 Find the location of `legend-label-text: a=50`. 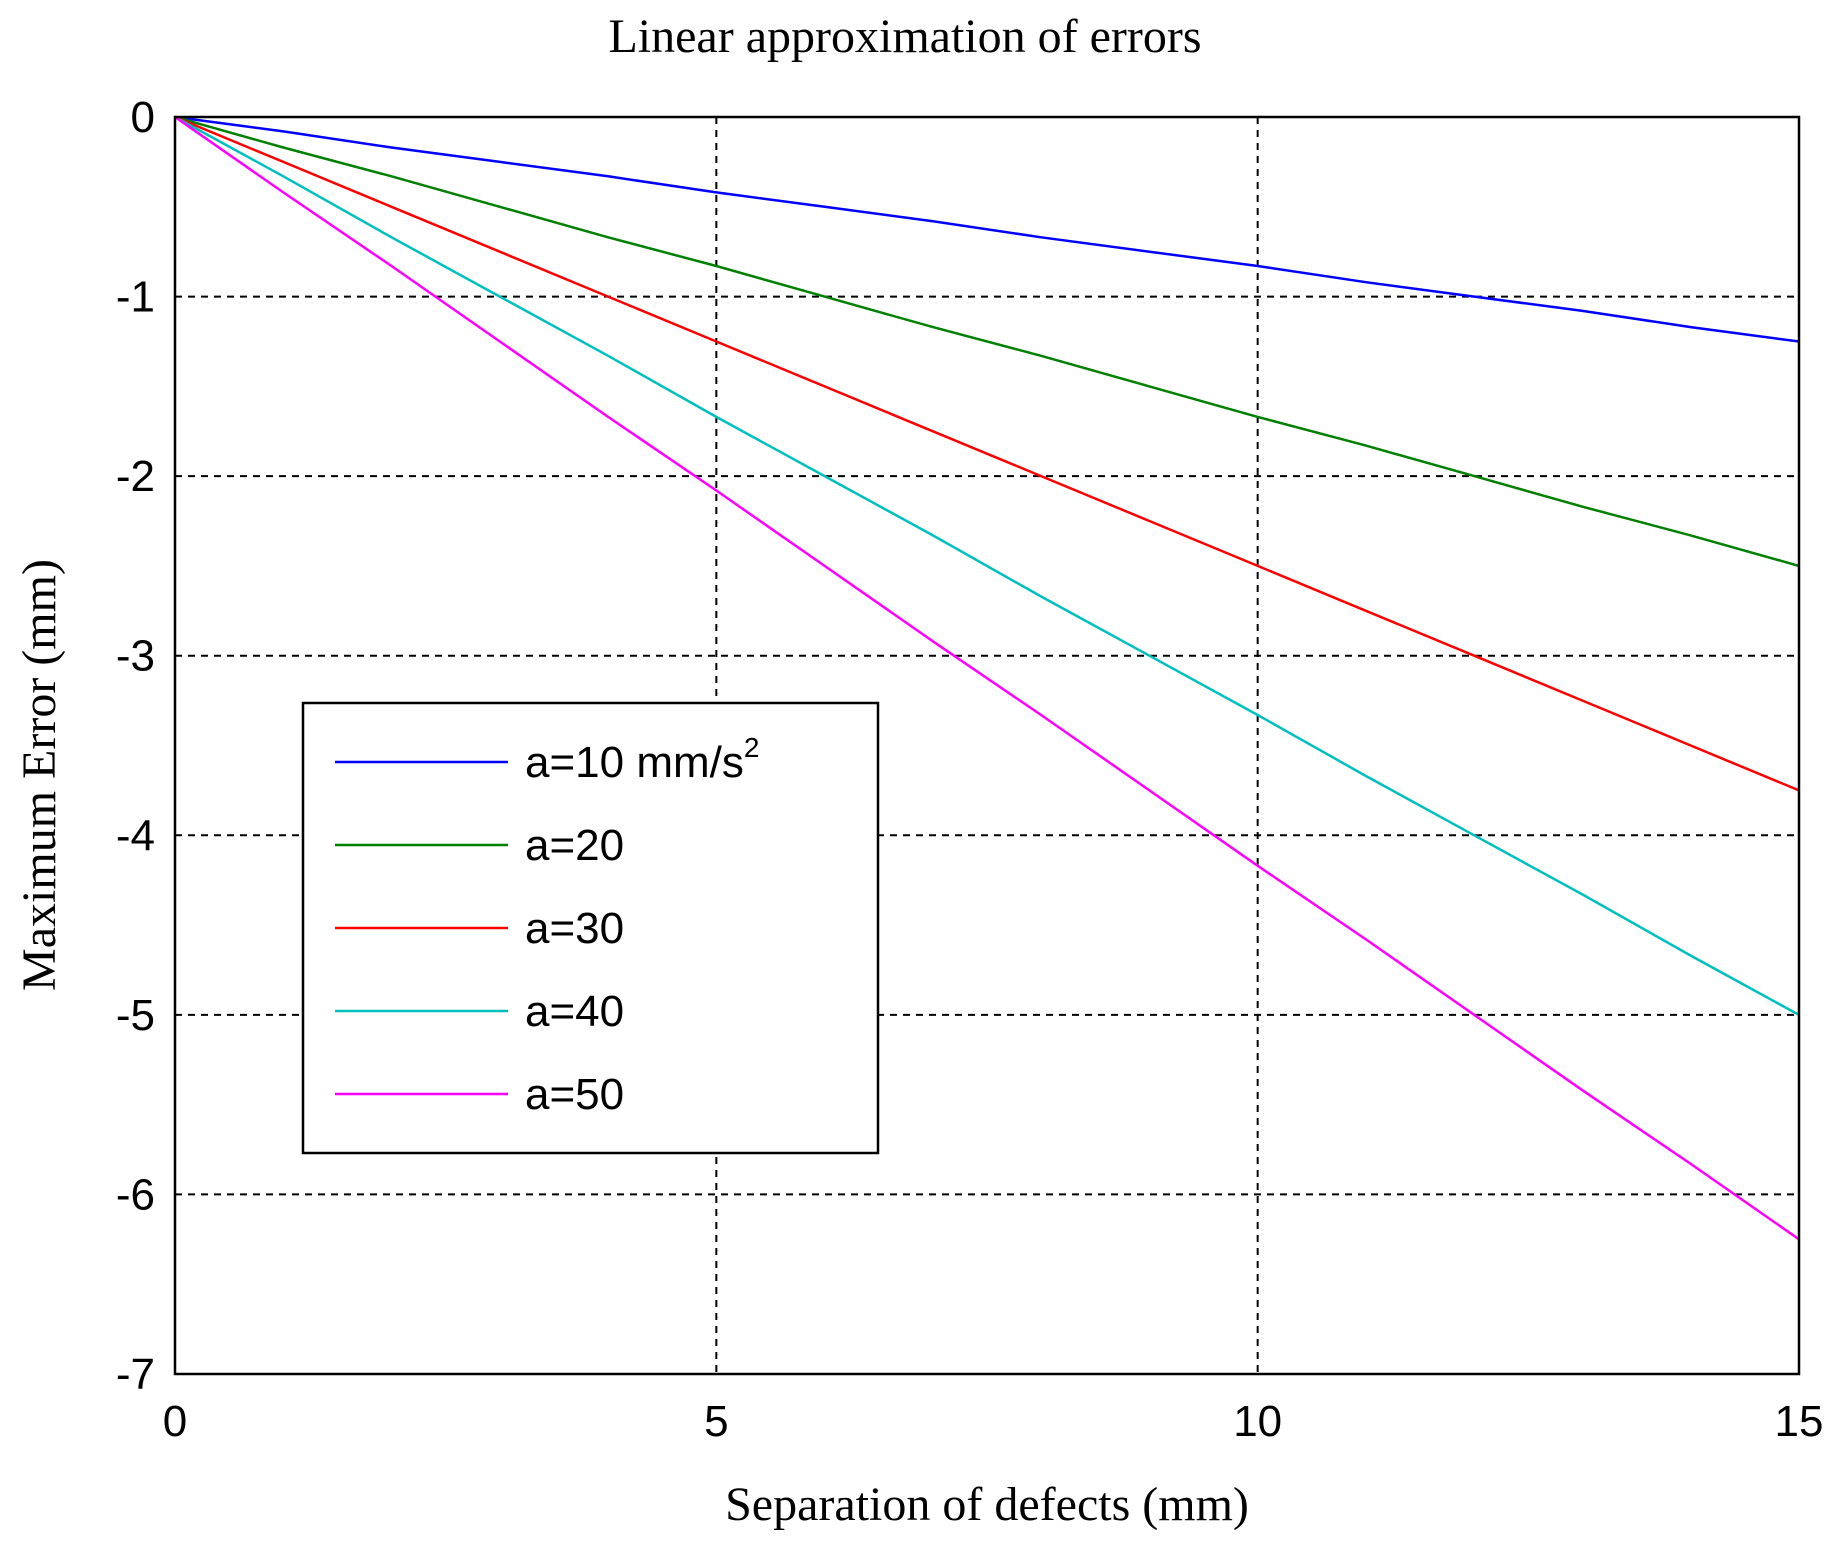

legend-label-text: a=50 is located at coordinates (574, 1094).